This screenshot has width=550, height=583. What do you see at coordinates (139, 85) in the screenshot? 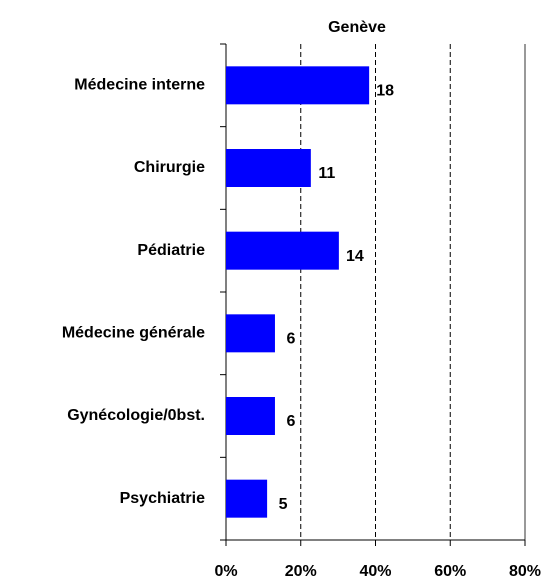
I see `y-tick-label: Médecine interne` at bounding box center [139, 85].